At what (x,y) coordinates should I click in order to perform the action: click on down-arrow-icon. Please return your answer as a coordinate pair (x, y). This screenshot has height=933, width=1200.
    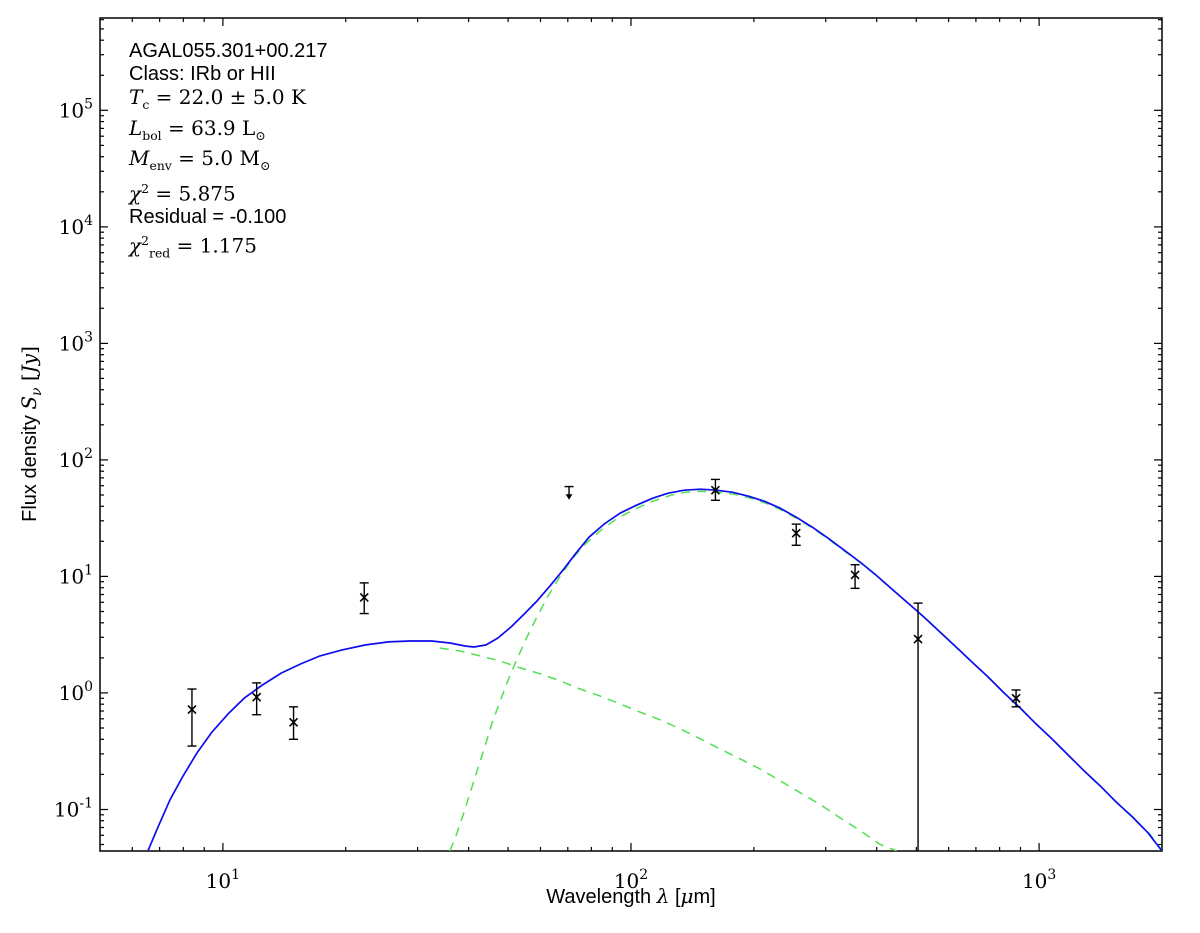
    Looking at the image, I should click on (569, 497).